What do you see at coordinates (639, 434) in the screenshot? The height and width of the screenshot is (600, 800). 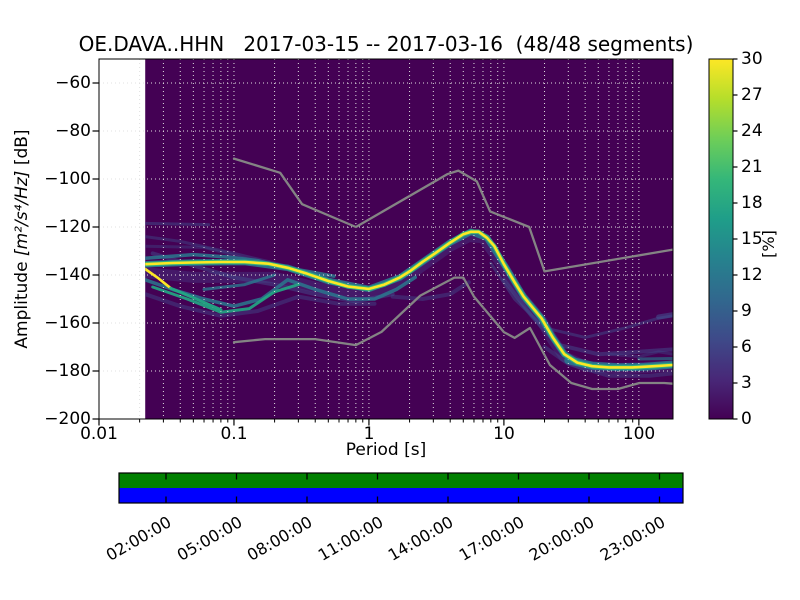 I see `x-tick-label: 100` at bounding box center [639, 434].